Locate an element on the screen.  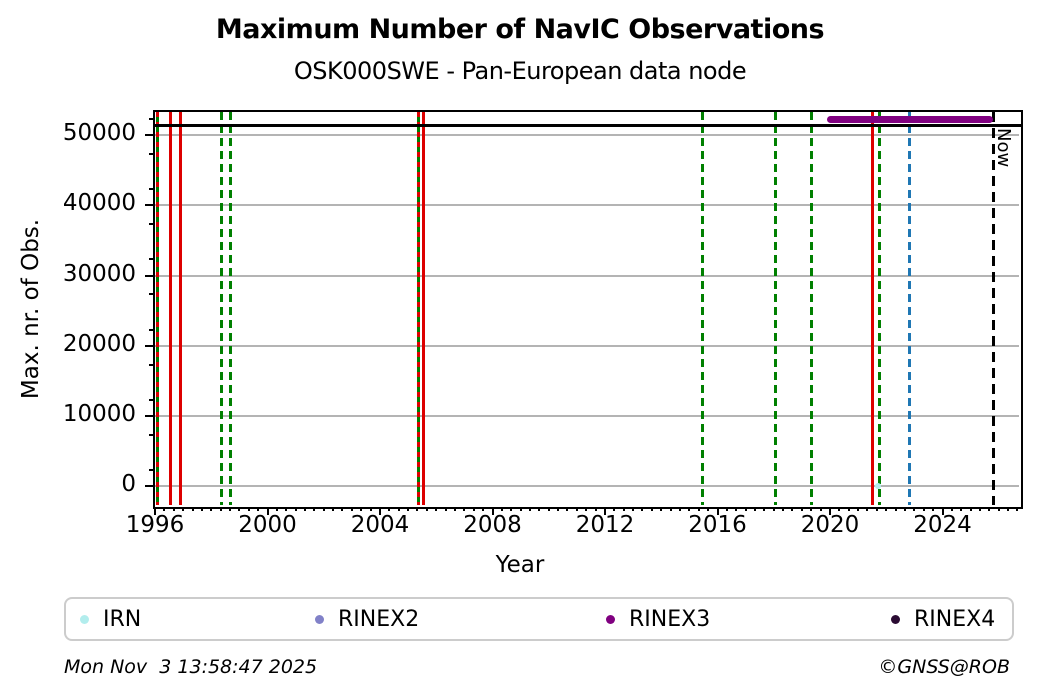
event-line-14-dashed is located at coordinates (909, 308).